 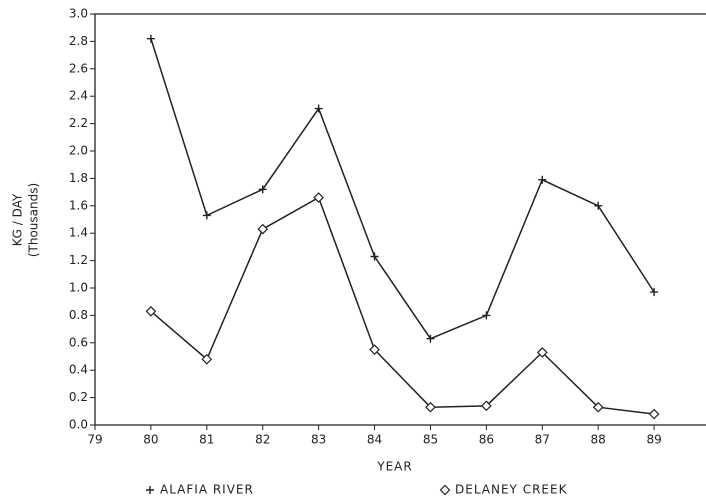 What do you see at coordinates (150, 440) in the screenshot?
I see `x-tick-label: 80` at bounding box center [150, 440].